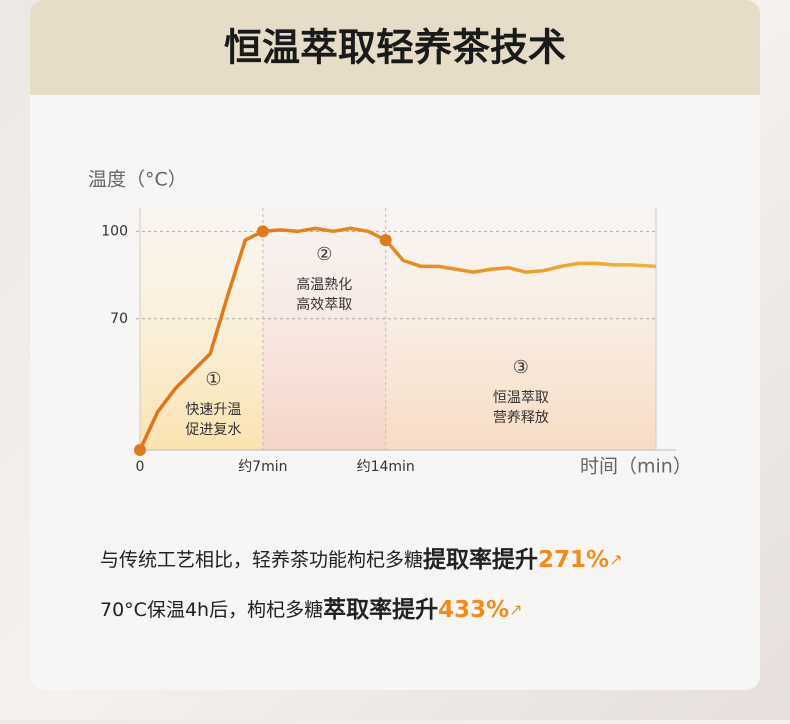 This screenshot has height=724, width=790. I want to click on annotation-text: 高温熟化, so click(324, 284).